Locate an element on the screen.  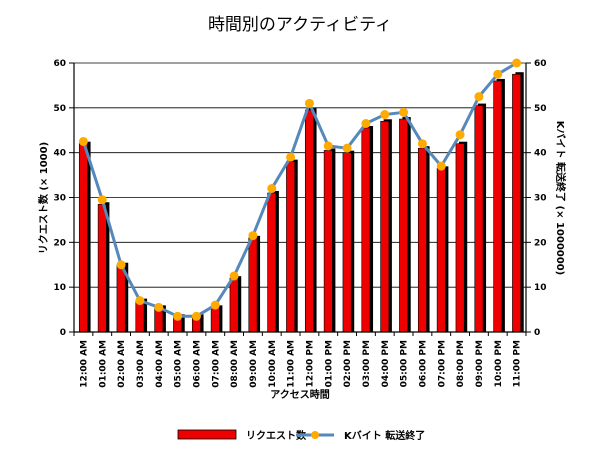
x-tick-label: 07:00 PM is located at coordinates (442, 363).